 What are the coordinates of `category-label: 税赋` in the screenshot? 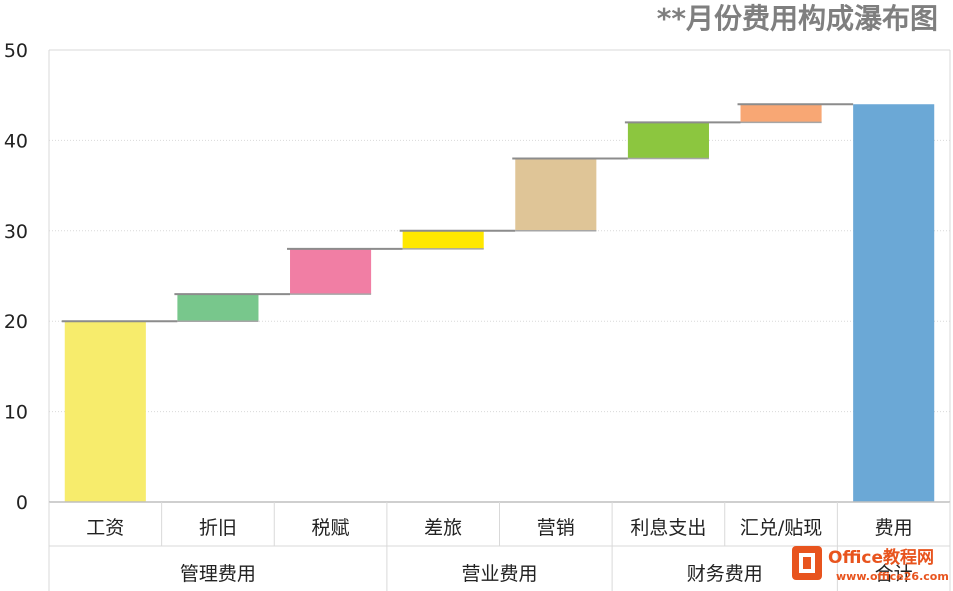 It's located at (331, 528).